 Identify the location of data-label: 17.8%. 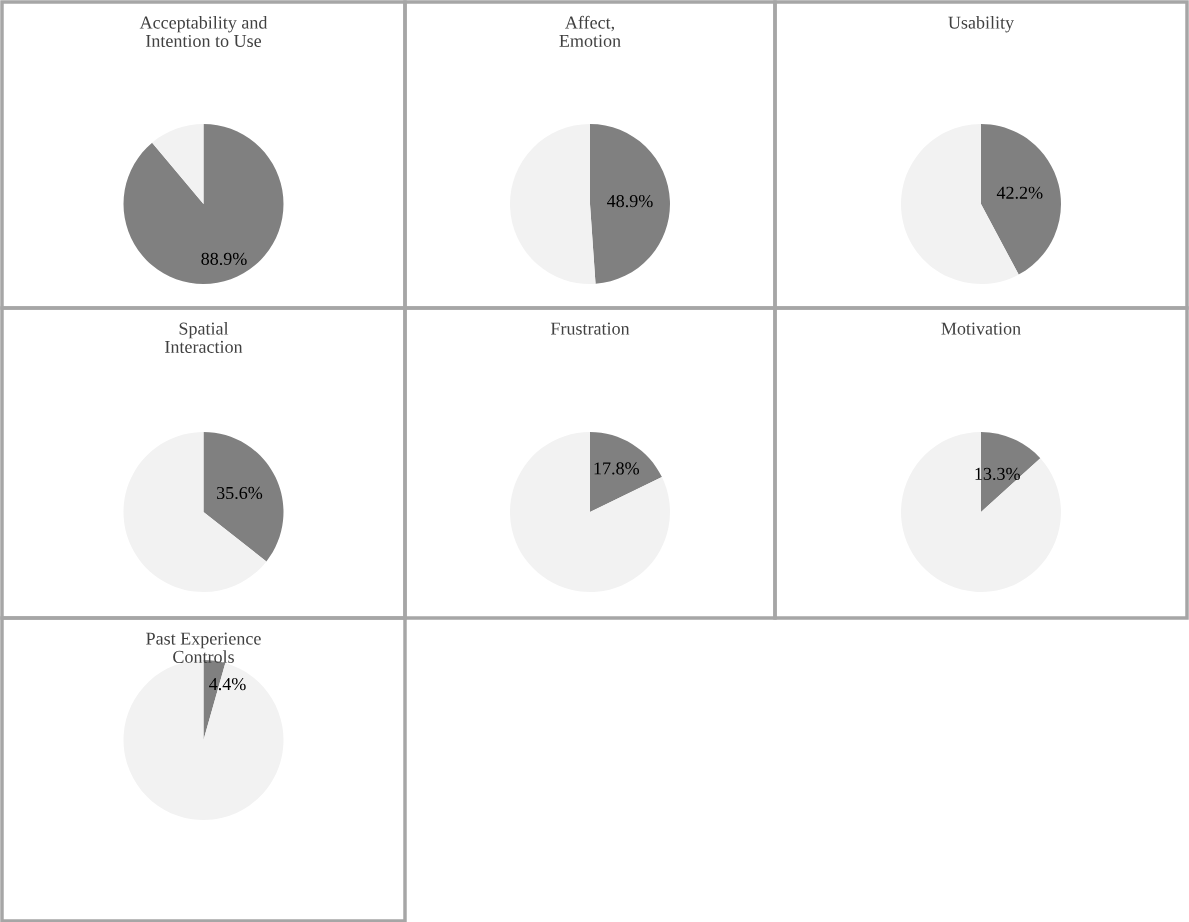
(617, 468).